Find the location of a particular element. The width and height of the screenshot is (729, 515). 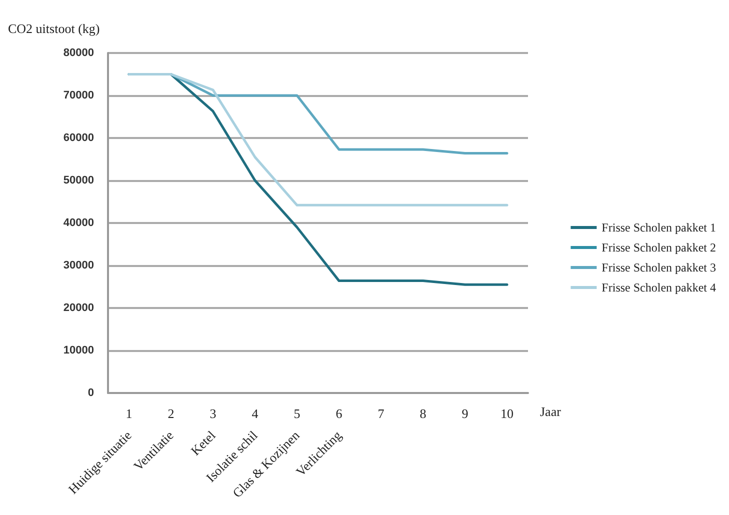

legend-label: Frisse Scholen pakket 2 is located at coordinates (659, 247).